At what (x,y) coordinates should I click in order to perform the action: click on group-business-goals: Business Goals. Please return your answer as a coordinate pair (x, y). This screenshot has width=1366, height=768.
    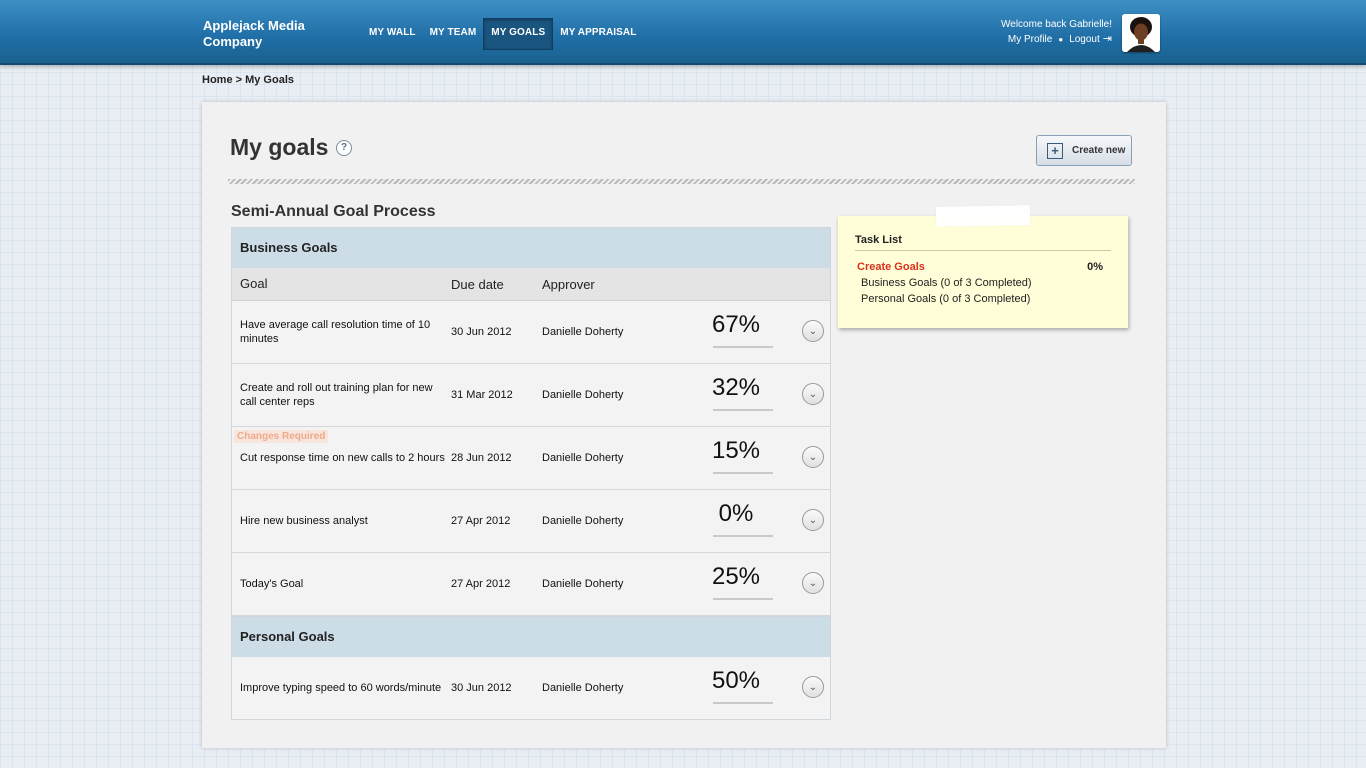
    Looking at the image, I should click on (531, 248).